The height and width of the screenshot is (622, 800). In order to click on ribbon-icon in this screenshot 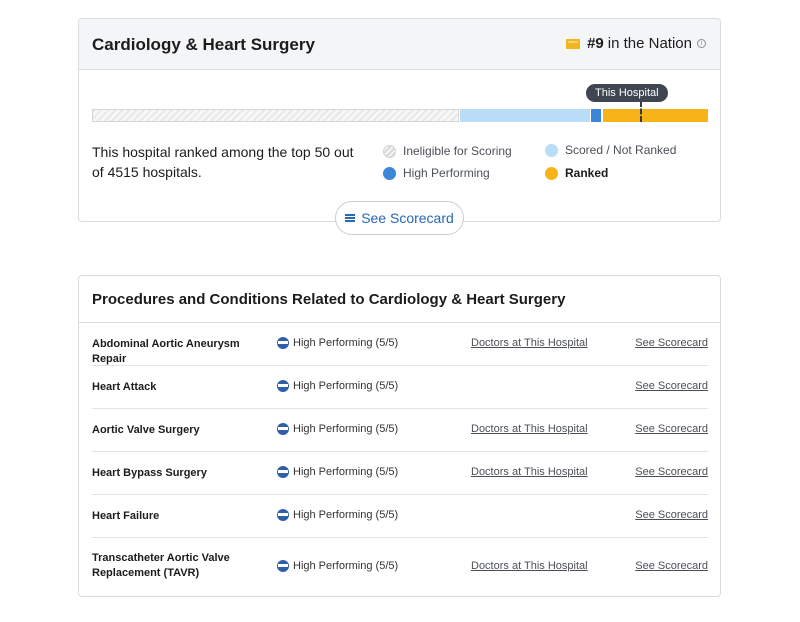, I will do `click(573, 43)`.